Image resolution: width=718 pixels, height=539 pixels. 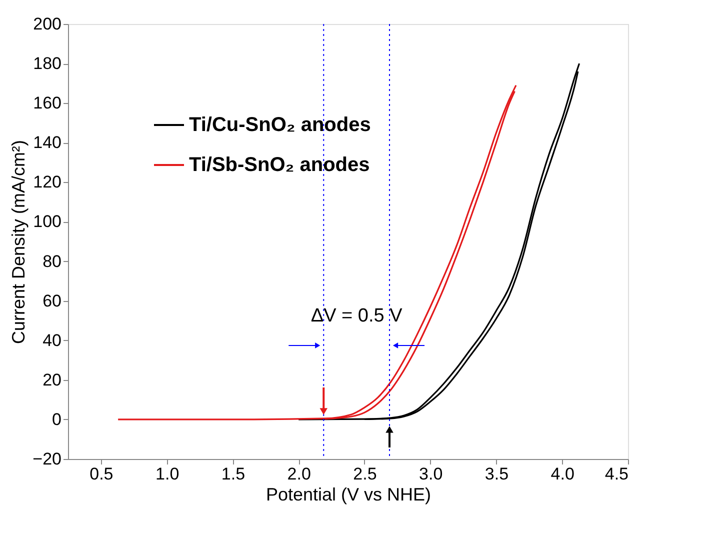 What do you see at coordinates (365, 474) in the screenshot?
I see `x-tick-label: 2.5` at bounding box center [365, 474].